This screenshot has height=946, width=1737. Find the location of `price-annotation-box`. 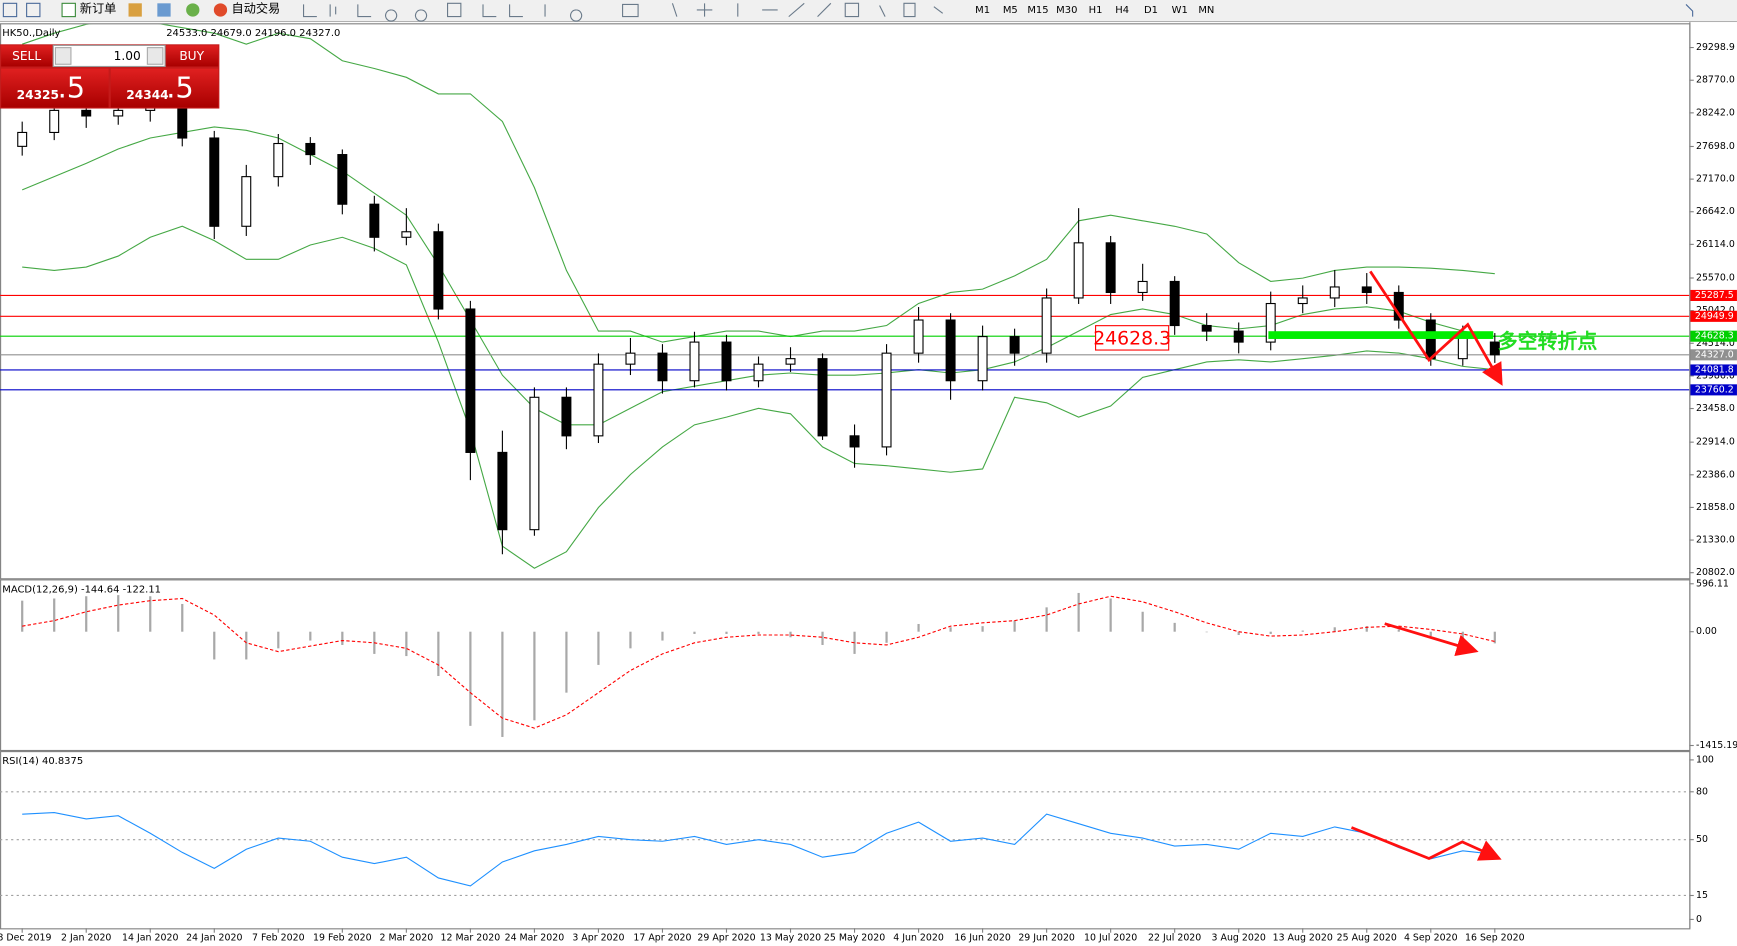

price-annotation-box is located at coordinates (1132, 338).